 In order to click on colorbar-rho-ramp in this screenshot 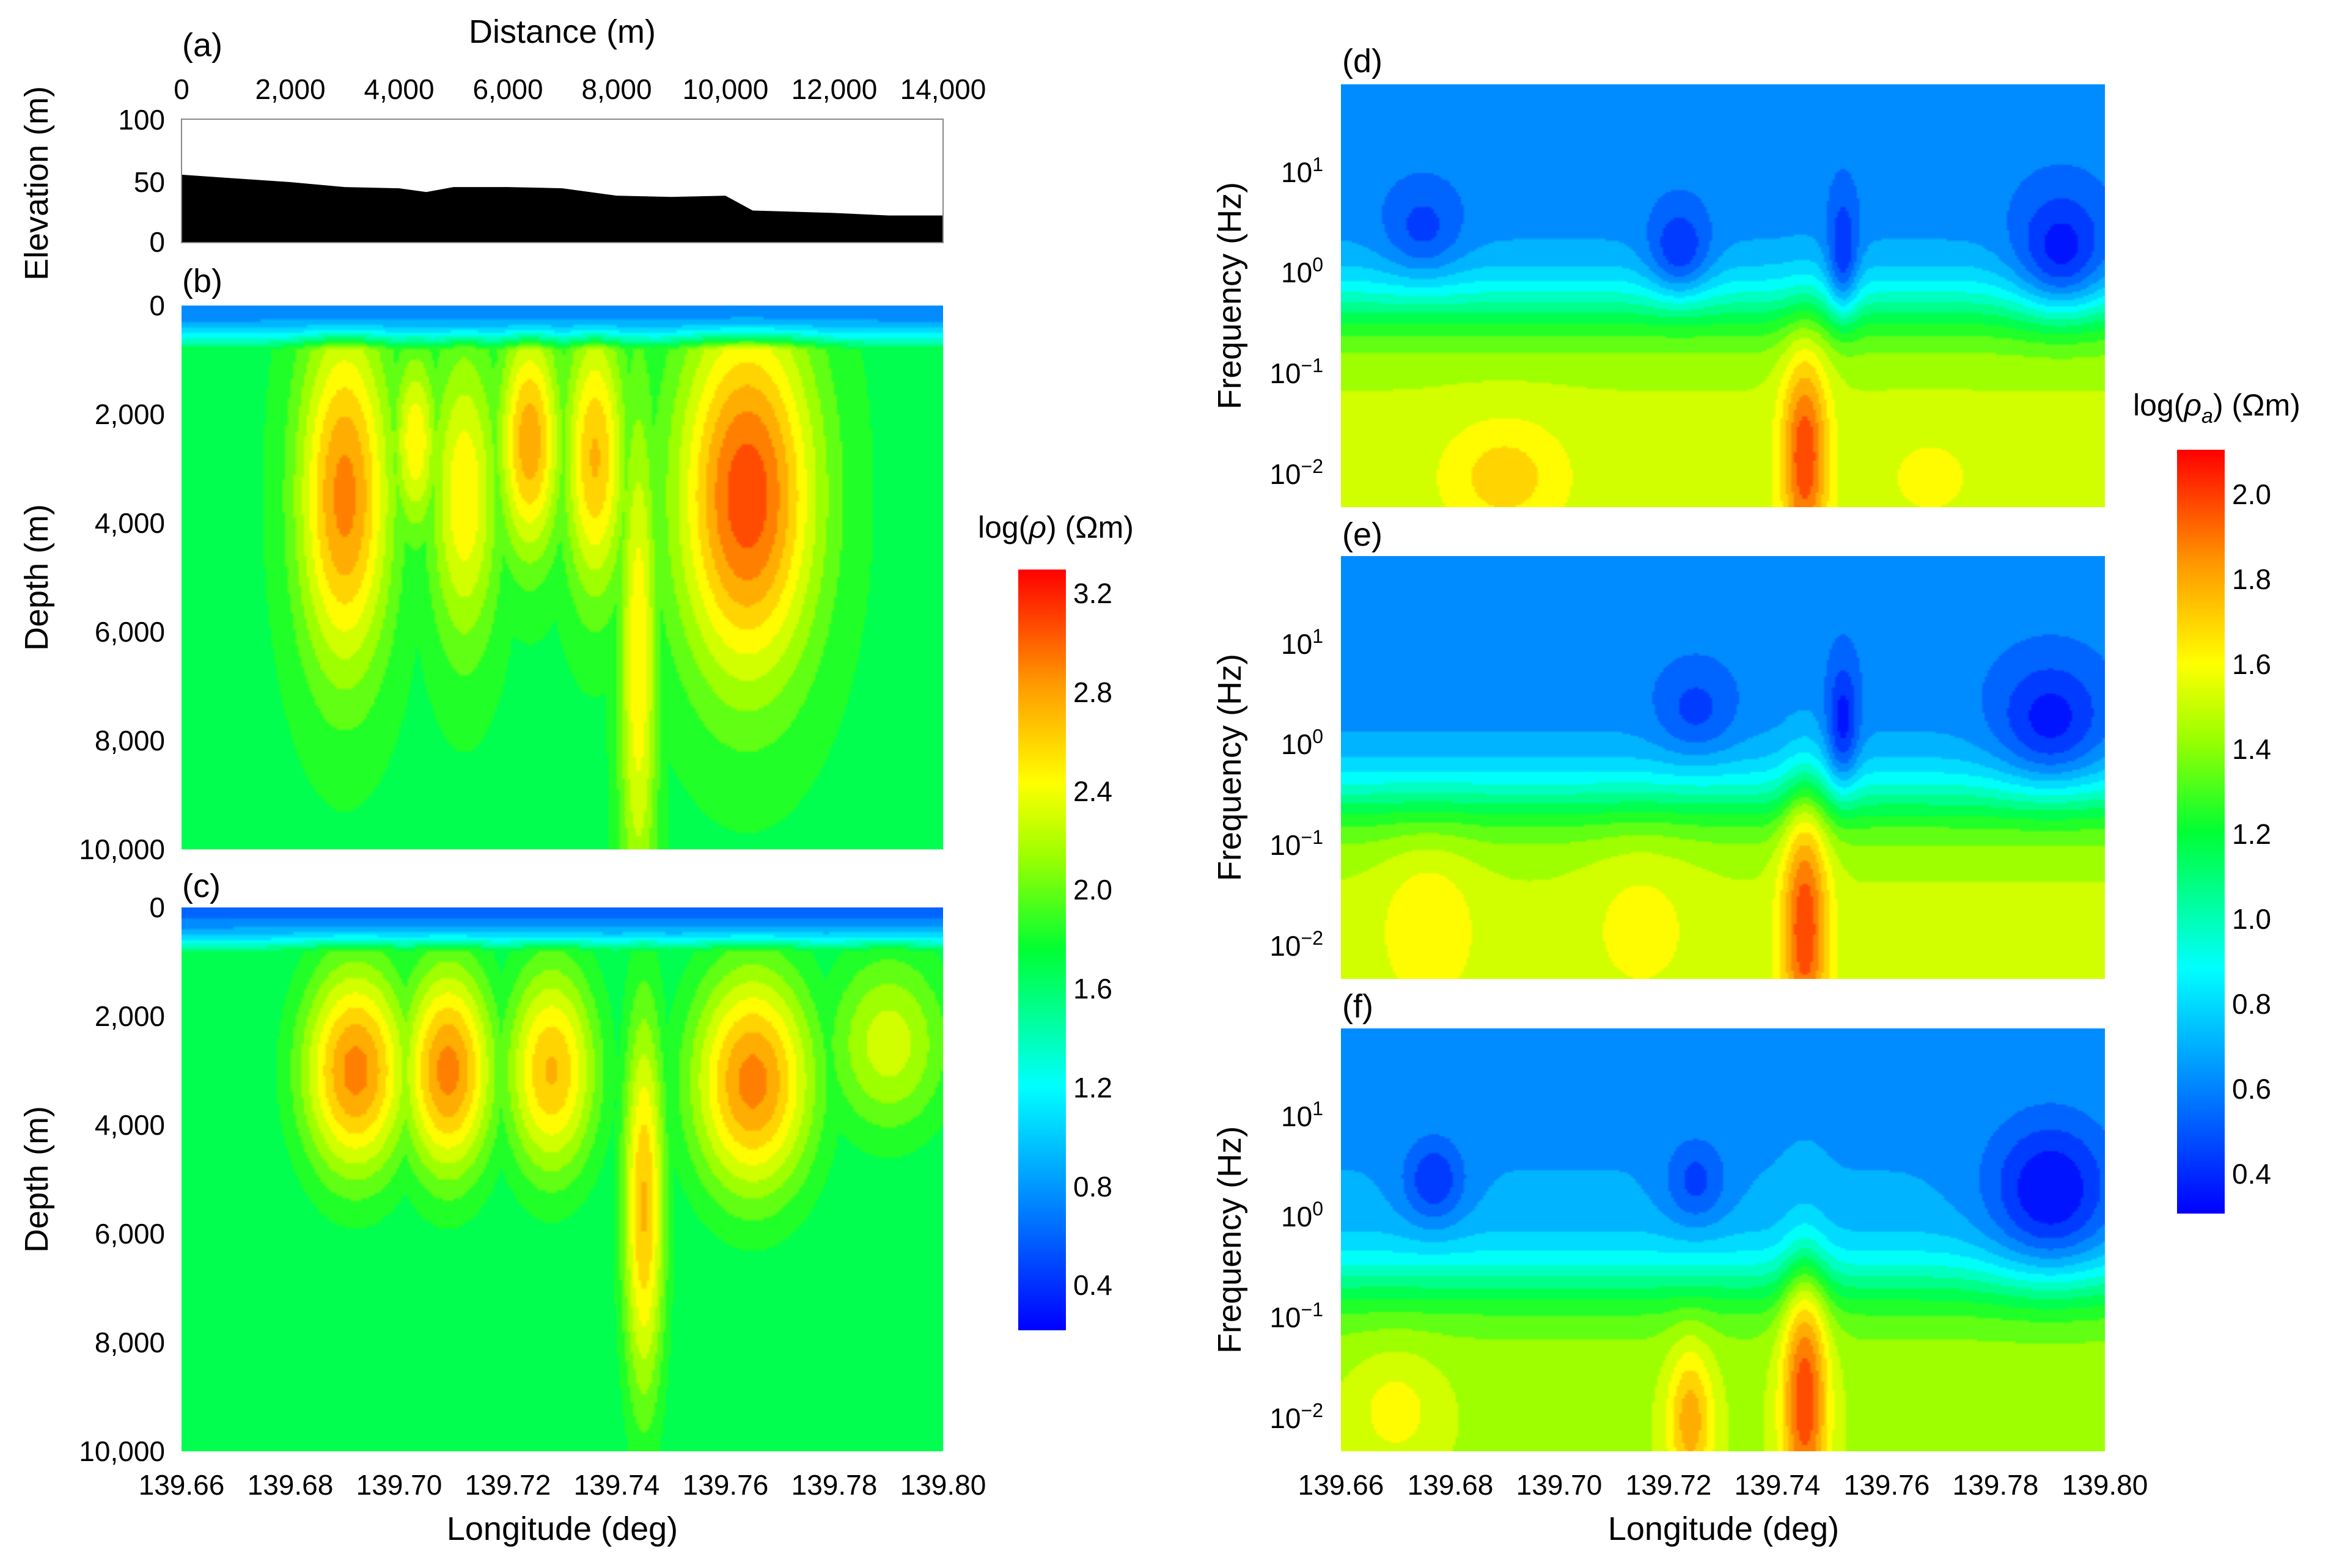, I will do `click(1042, 950)`.